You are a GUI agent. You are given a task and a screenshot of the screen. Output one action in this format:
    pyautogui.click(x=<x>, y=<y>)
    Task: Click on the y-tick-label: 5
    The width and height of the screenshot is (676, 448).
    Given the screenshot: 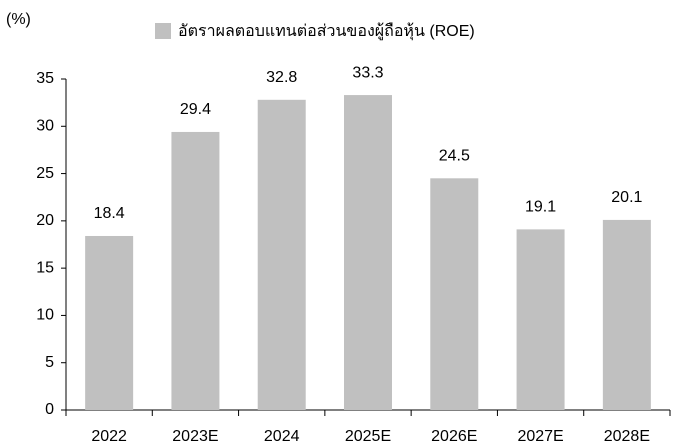 What is the action you would take?
    pyautogui.click(x=49, y=362)
    